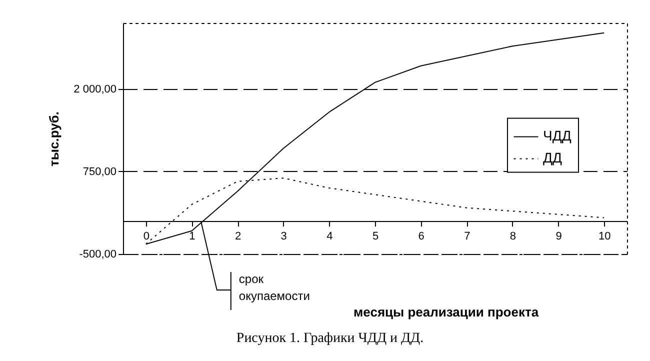  Describe the element at coordinates (99, 172) in the screenshot. I see `y-tick-label: 750,00` at that location.